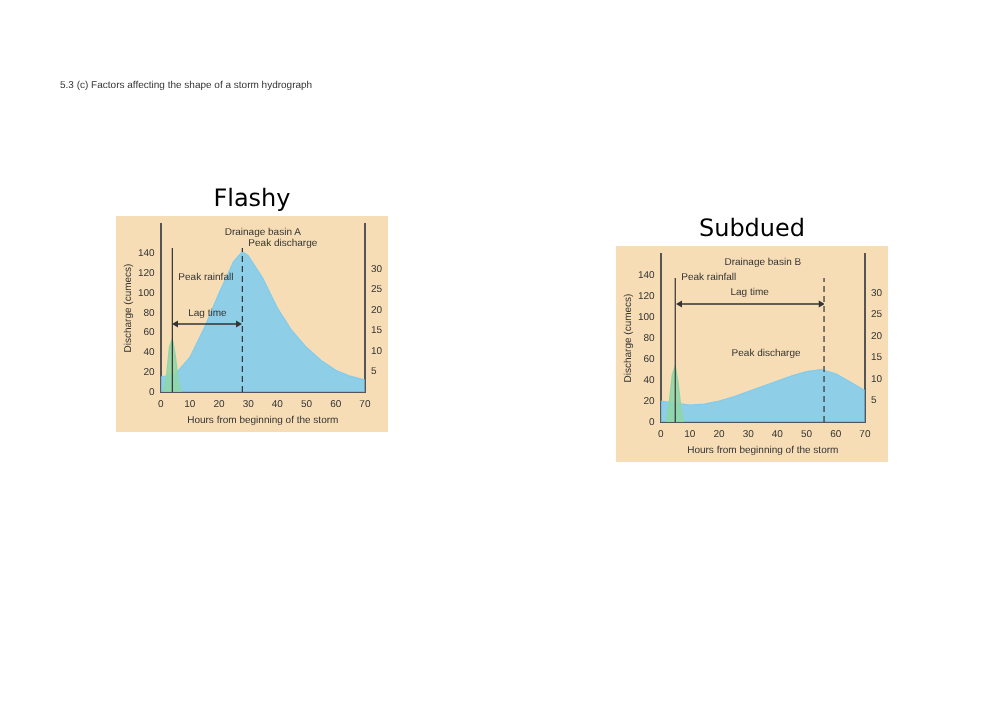  I want to click on chart-title: Flashy, so click(252, 200).